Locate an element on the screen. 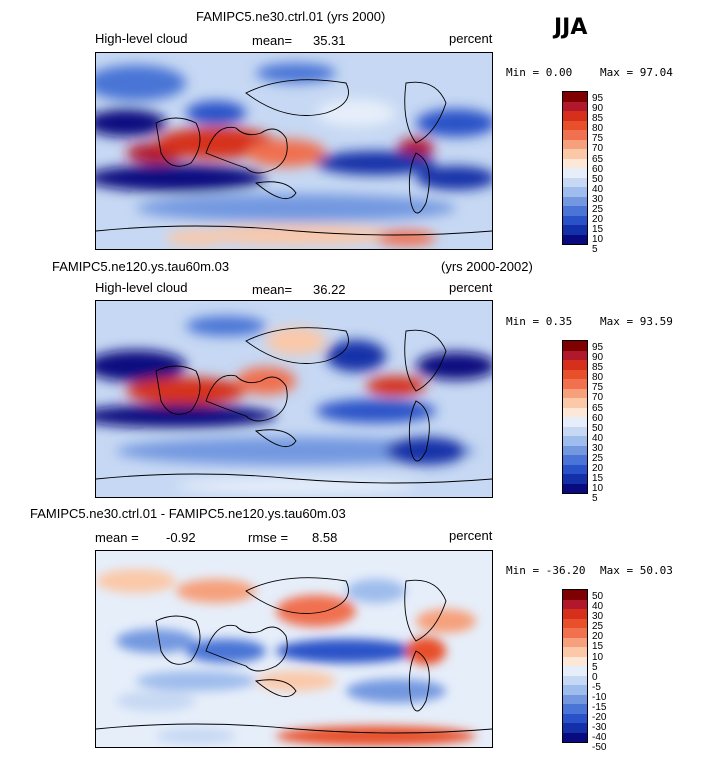  season-label: JJA is located at coordinates (571, 27).